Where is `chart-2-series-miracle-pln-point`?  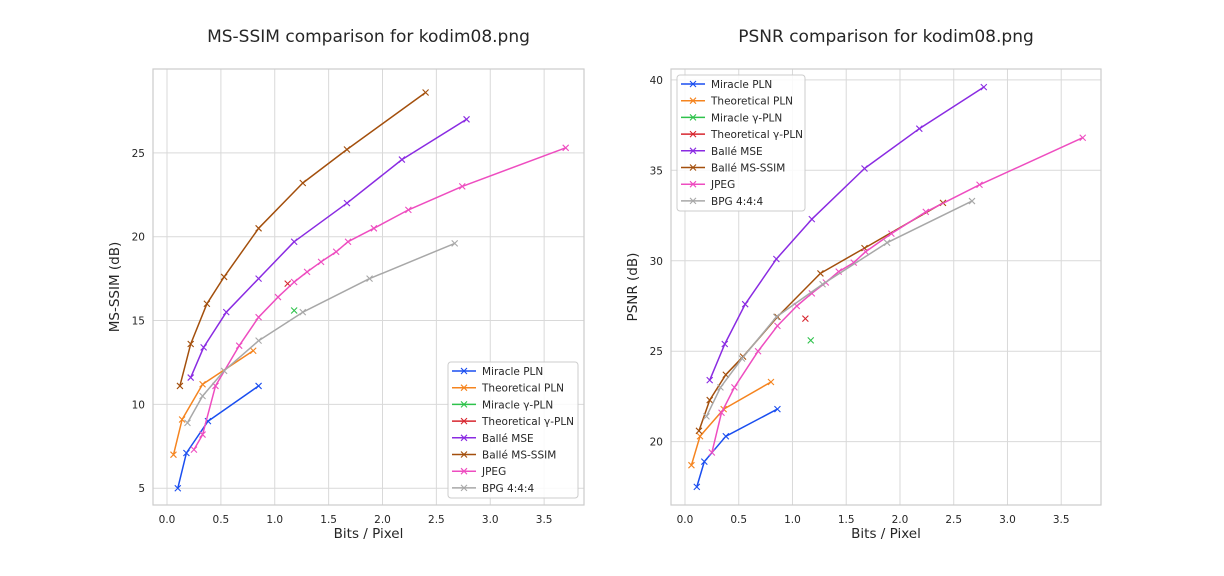 chart-2-series-miracle-pln-point is located at coordinates (697, 487).